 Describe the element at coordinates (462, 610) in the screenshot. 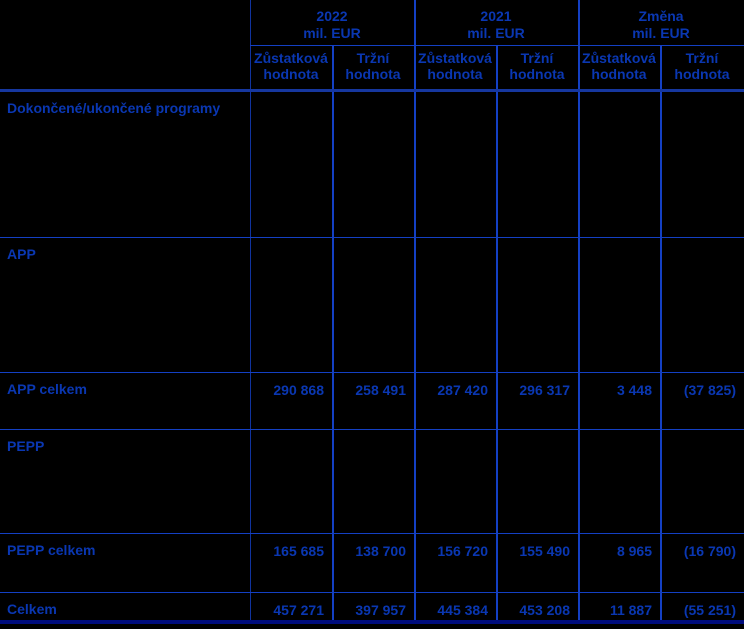

I see `cell-value: 445 384` at that location.